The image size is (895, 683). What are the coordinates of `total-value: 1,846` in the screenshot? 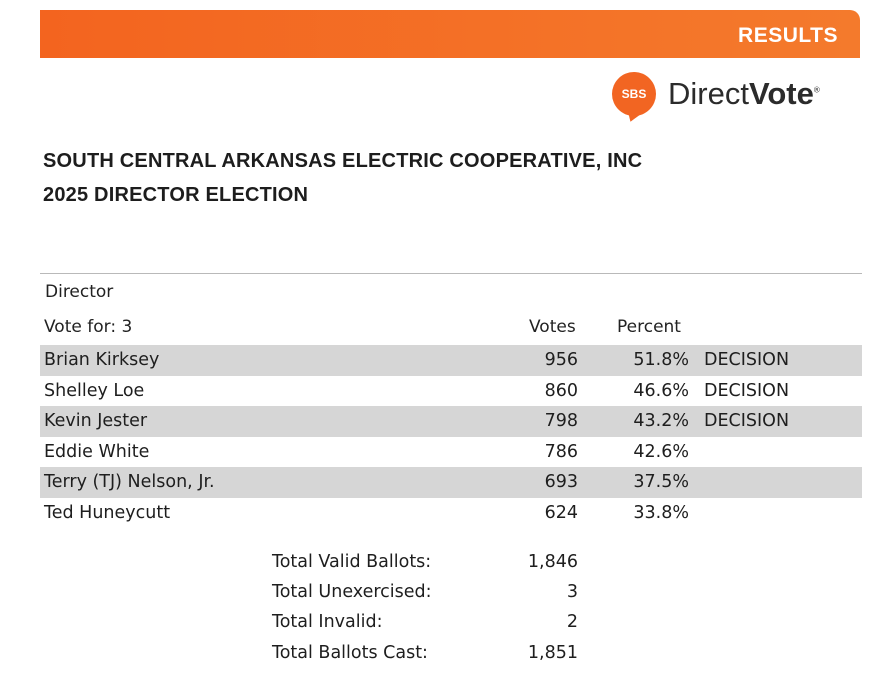 It's located at (552, 562).